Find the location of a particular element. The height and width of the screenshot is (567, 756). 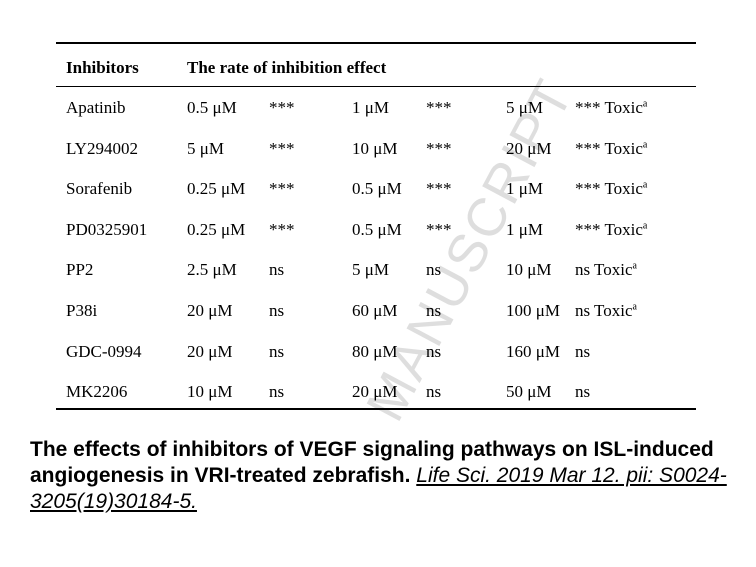

dose-2: 80 μM is located at coordinates (375, 351).